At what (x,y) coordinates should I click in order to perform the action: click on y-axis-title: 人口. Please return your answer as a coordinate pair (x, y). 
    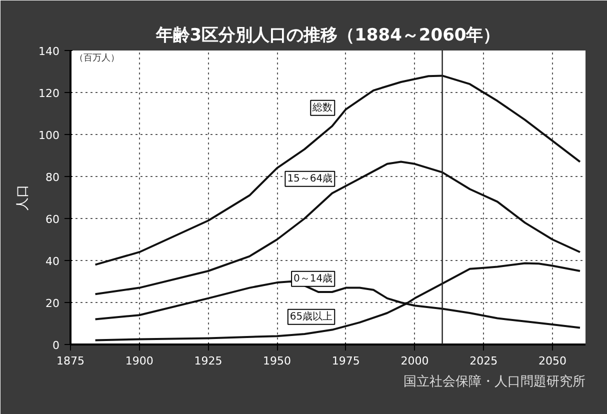
    Looking at the image, I should click on (23, 197).